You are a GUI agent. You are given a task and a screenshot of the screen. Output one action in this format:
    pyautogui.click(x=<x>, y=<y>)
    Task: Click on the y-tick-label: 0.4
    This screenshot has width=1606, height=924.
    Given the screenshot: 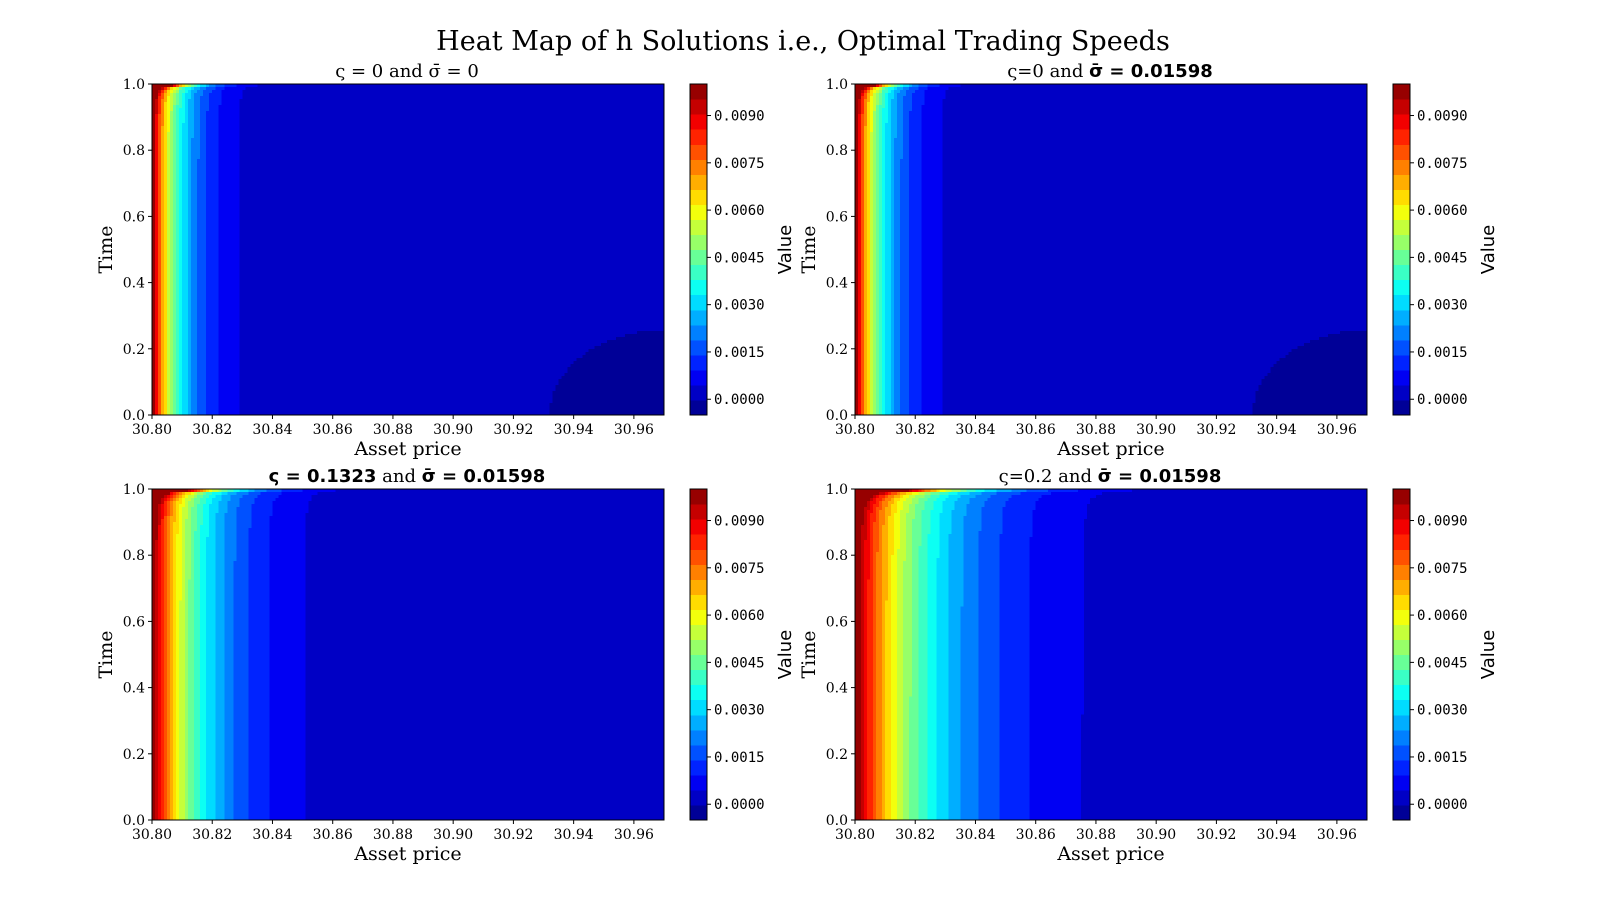 What is the action you would take?
    pyautogui.click(x=134, y=284)
    